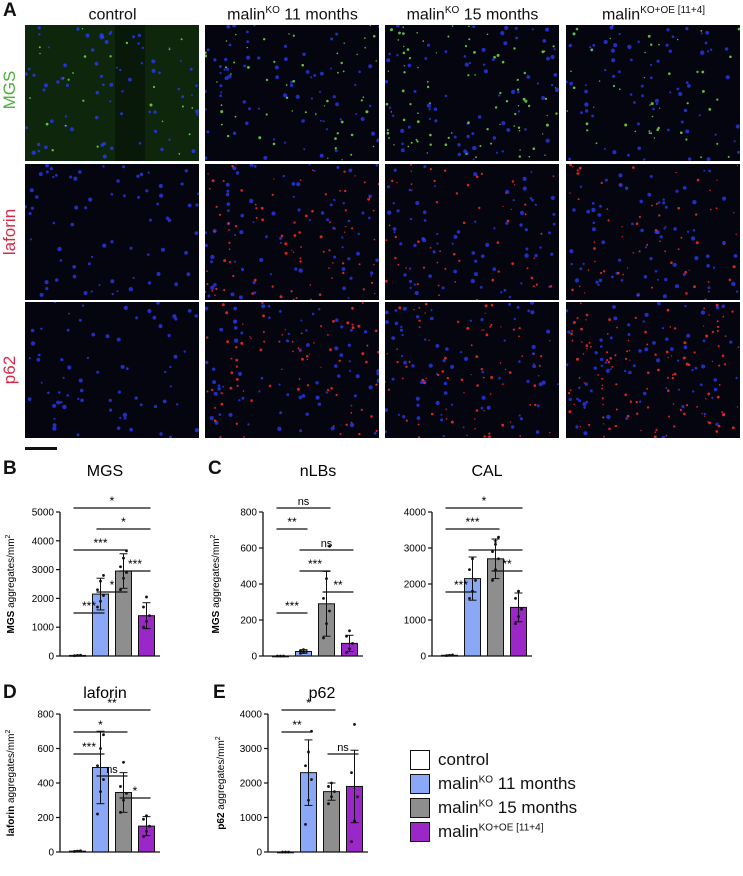 This screenshot has width=743, height=876. What do you see at coordinates (9, 370) in the screenshot?
I see `row-label-p62: p62` at bounding box center [9, 370].